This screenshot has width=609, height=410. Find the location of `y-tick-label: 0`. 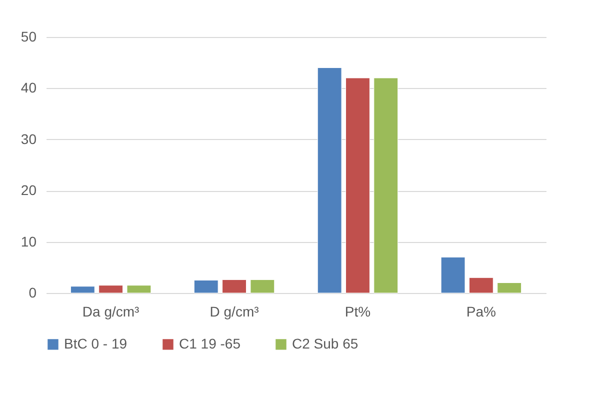

y-tick-label: 0 is located at coordinates (32, 292).